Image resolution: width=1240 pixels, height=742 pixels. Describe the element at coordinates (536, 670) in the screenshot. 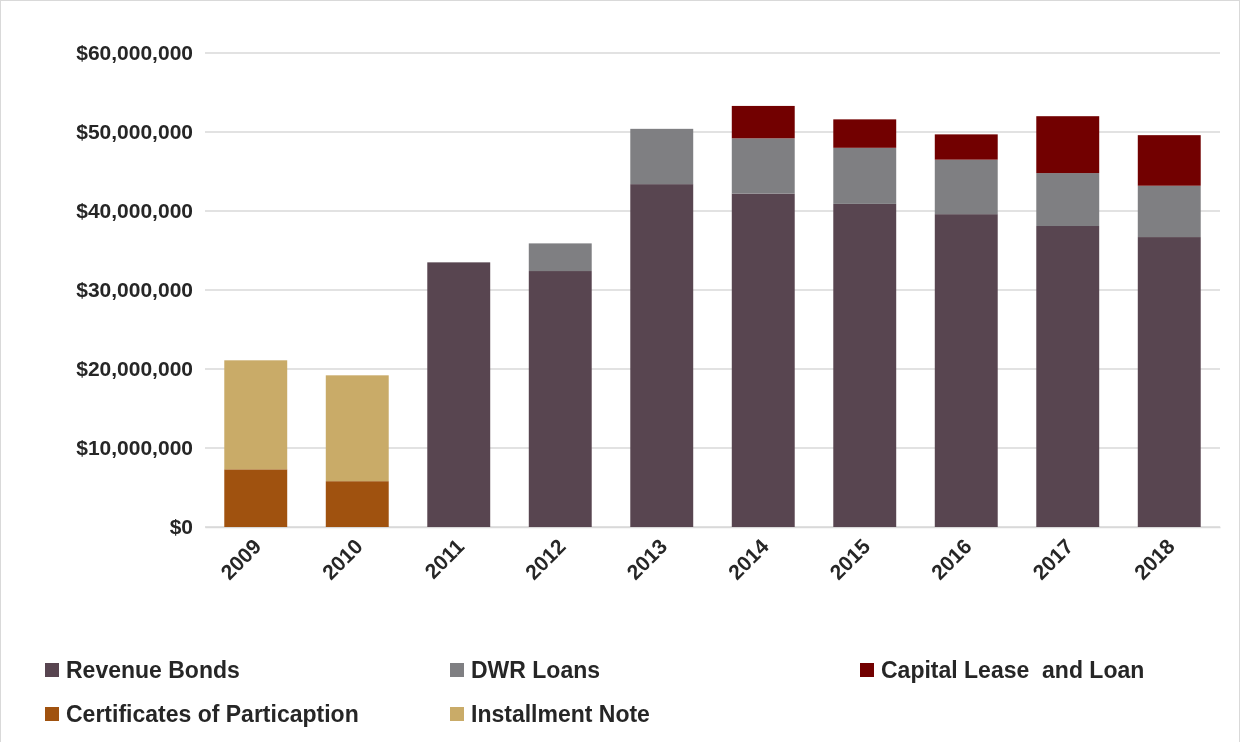

I see `legend-label: DWR Loans` at that location.